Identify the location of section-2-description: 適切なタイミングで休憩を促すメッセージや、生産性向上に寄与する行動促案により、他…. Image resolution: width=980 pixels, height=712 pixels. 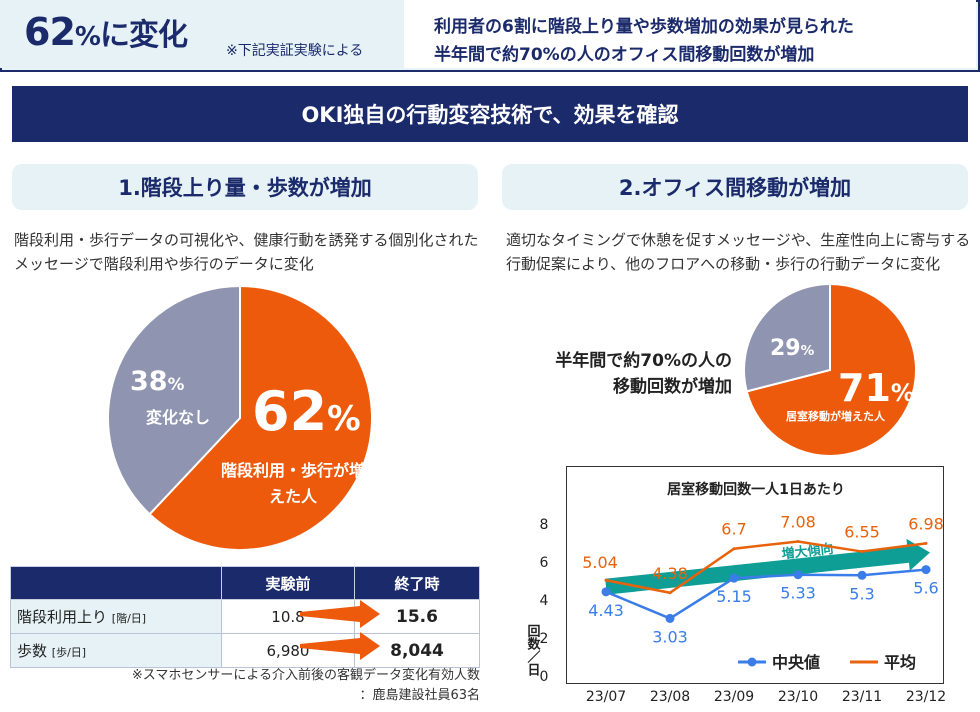
(738, 252).